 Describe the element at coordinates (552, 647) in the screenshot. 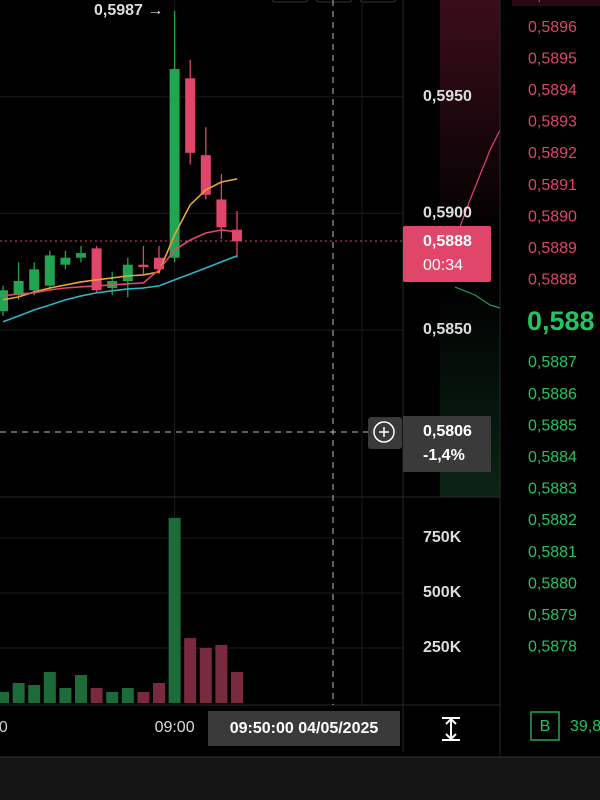

I see `bid-price: 0,5878` at that location.